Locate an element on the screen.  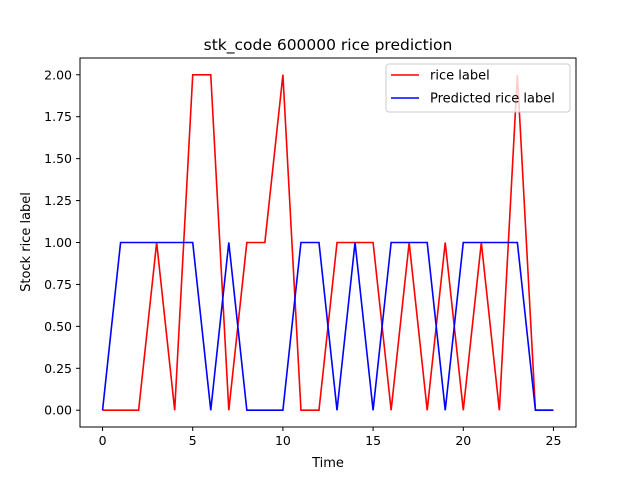
x-tick-label: 25 is located at coordinates (554, 440).